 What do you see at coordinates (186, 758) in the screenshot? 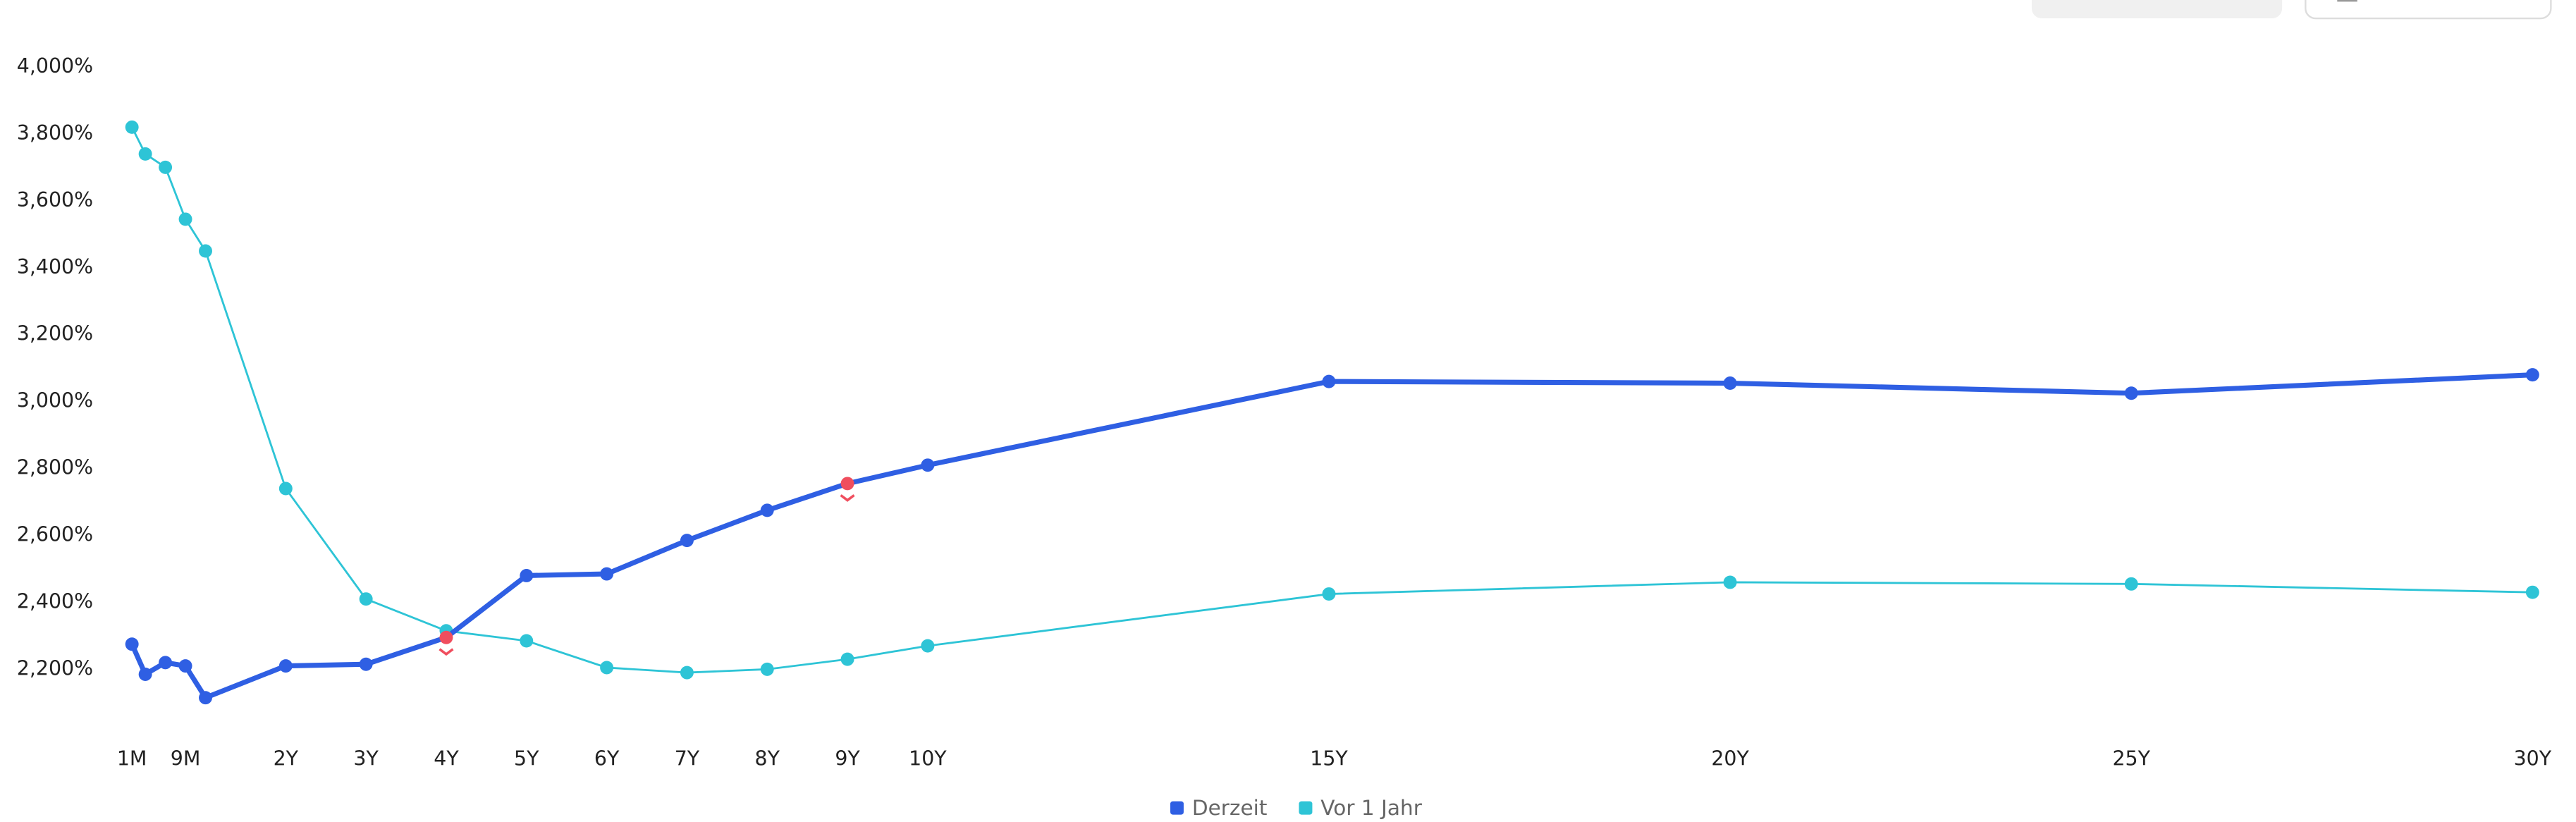
I see `x-tick-label: 9M` at bounding box center [186, 758].